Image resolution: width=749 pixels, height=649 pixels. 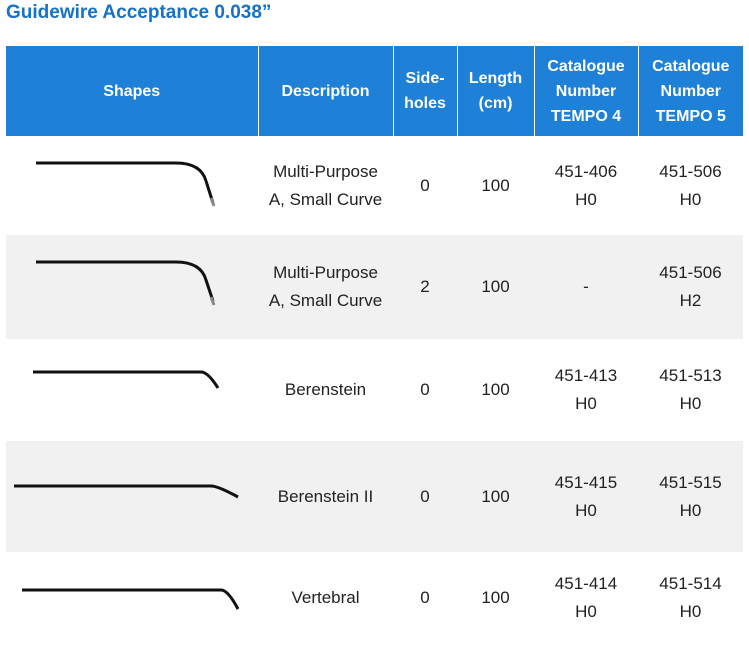 I want to click on header-cell: Description, so click(x=325, y=91).